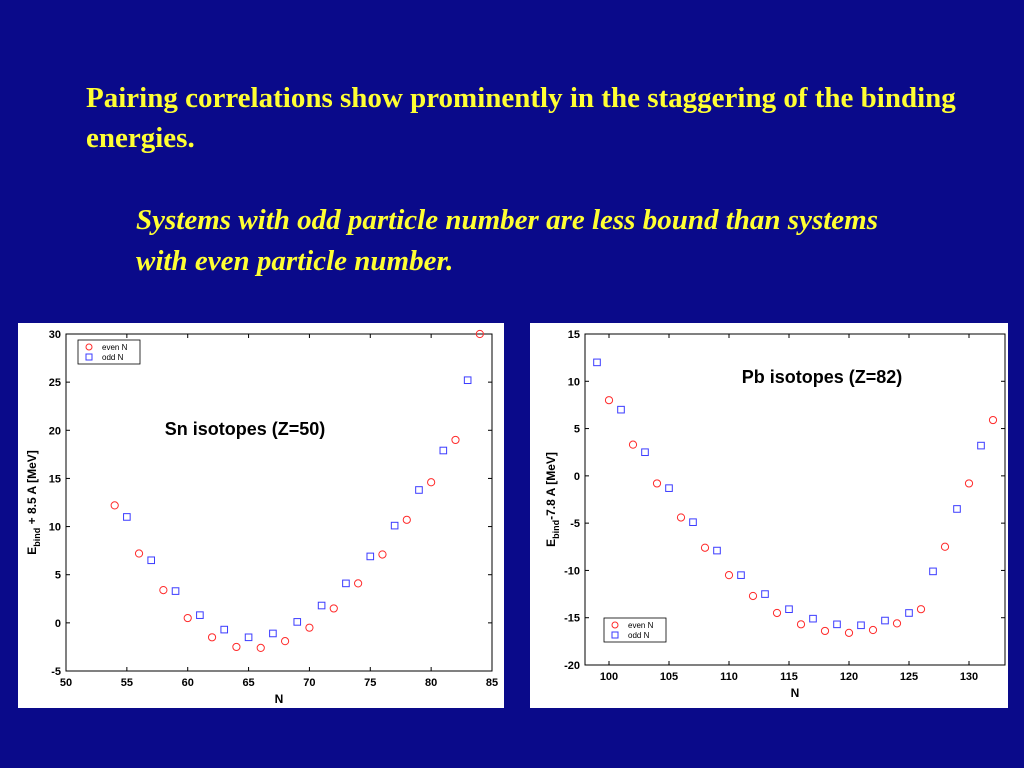 Image resolution: width=1024 pixels, height=768 pixels. Describe the element at coordinates (849, 677) in the screenshot. I see `x-tick-label: 120` at that location.